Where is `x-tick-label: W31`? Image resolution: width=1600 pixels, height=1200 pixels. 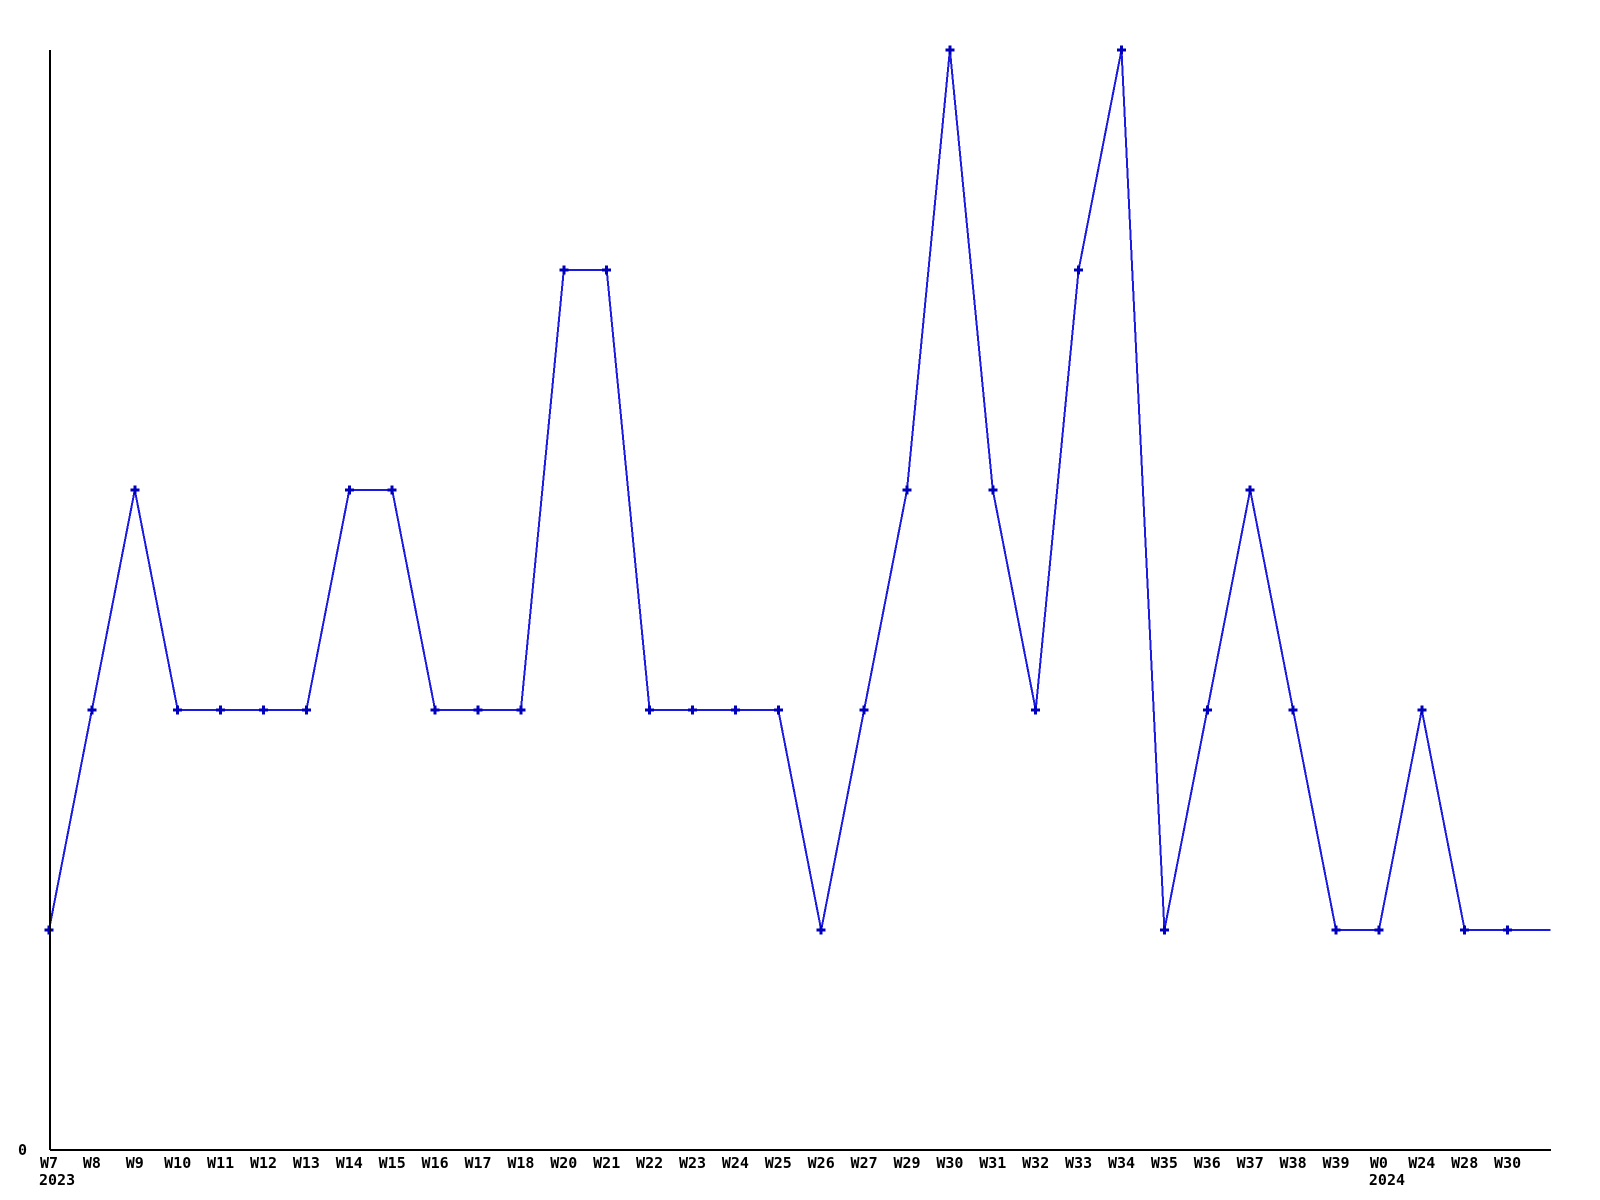 x-tick-label: W31 is located at coordinates (992, 1163).